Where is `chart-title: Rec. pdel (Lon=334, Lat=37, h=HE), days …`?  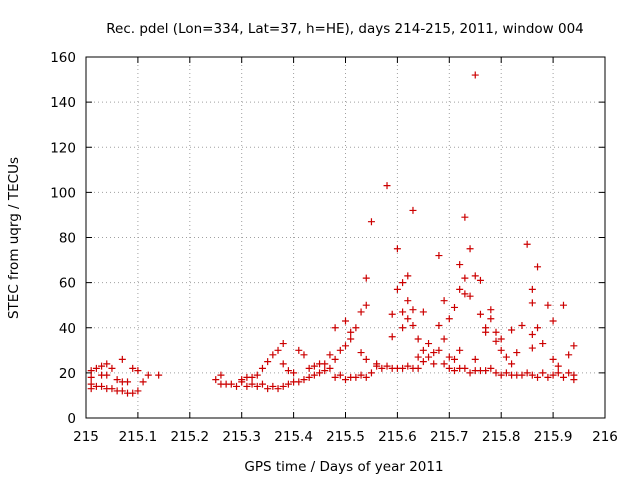 chart-title: Rec. pdel (Lon=334, Lat=37, h=HE), days … is located at coordinates (345, 29).